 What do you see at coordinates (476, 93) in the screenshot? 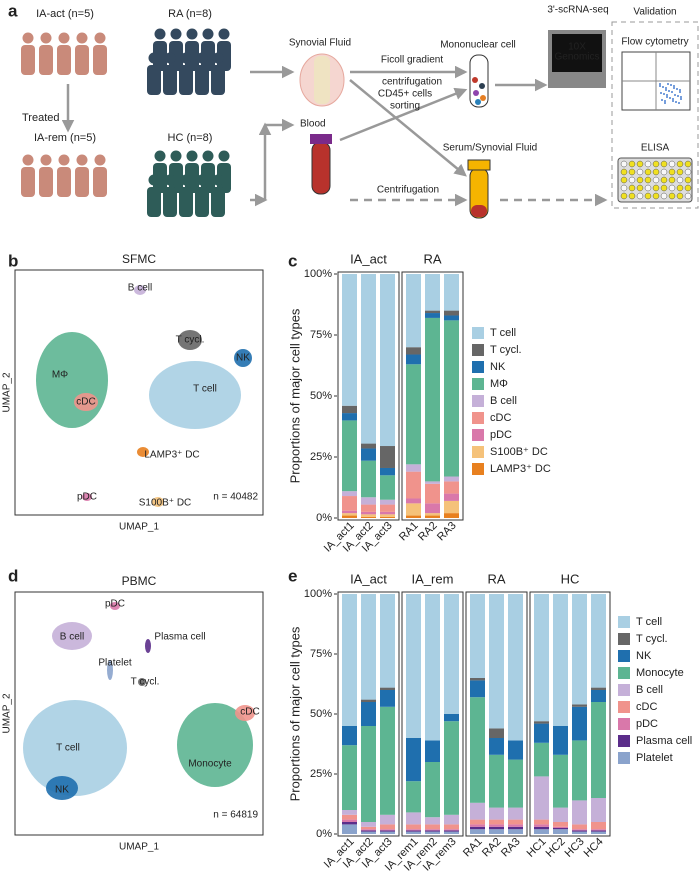
I see `cell-dot` at bounding box center [476, 93].